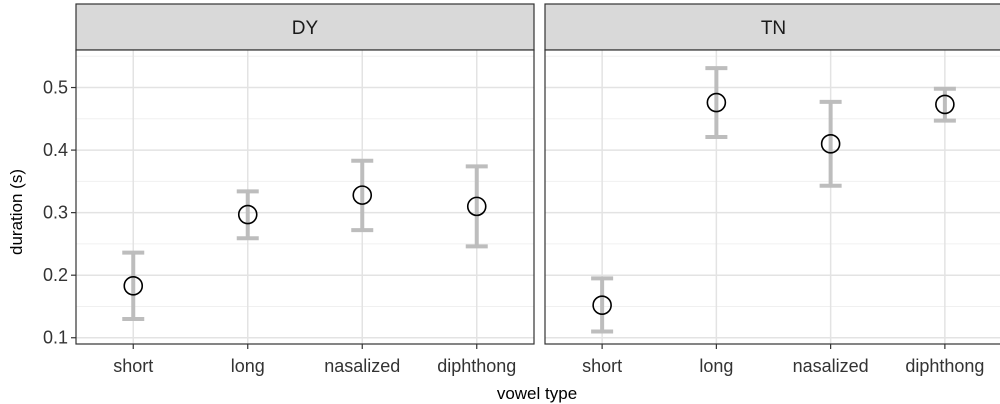 The image size is (1000, 404). I want to click on facet-strip-label: TN, so click(773, 28).